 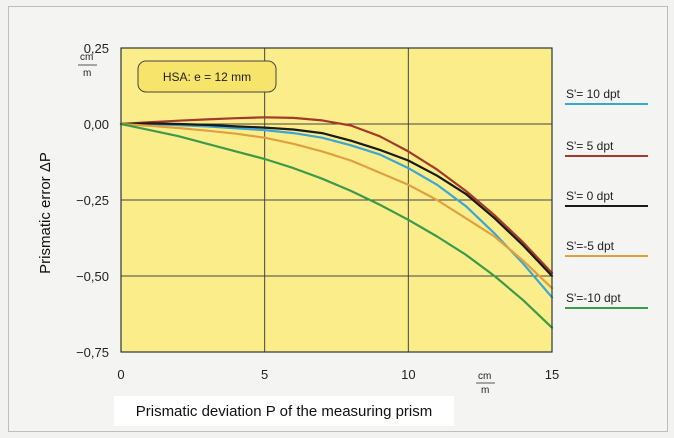 What do you see at coordinates (590, 196) in the screenshot?
I see `legend-label: S'= 0 dpt` at bounding box center [590, 196].